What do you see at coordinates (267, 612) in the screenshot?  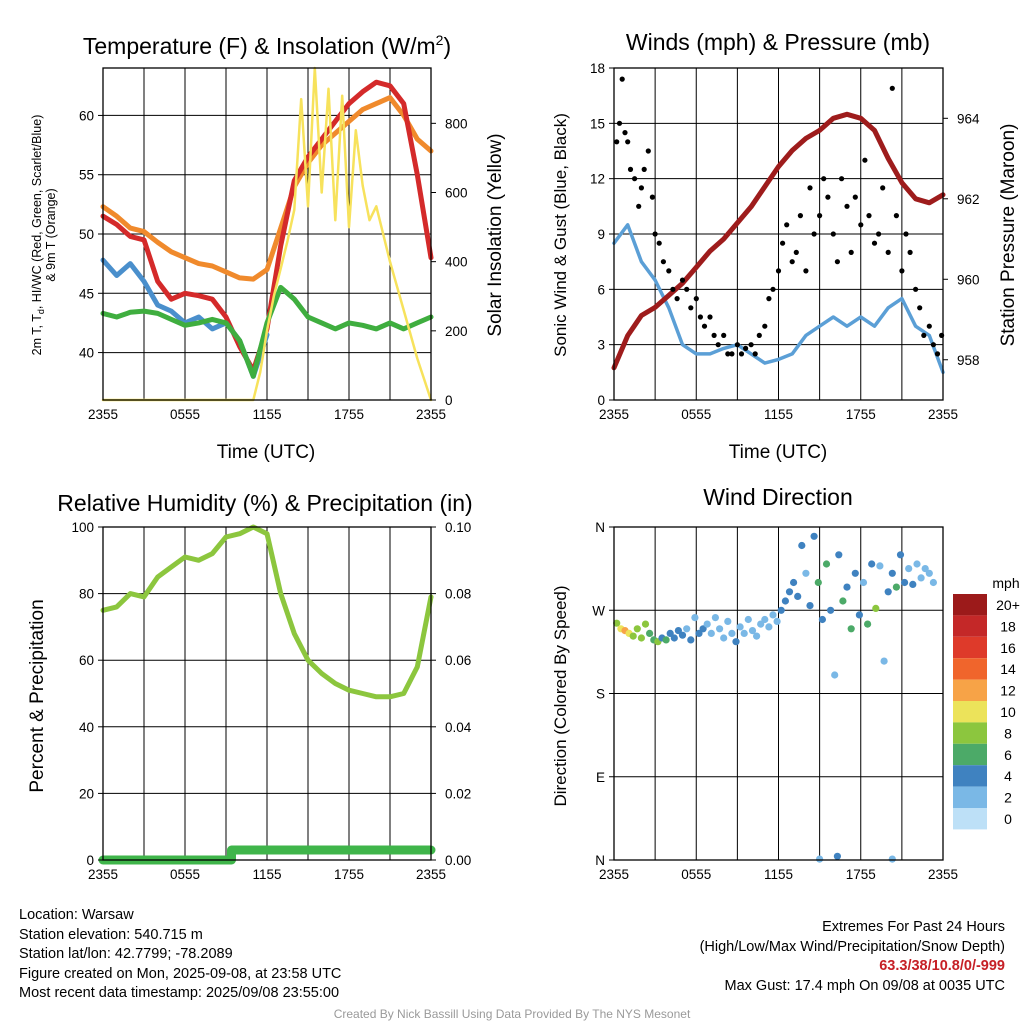 I see `rh-rh-line` at bounding box center [267, 612].